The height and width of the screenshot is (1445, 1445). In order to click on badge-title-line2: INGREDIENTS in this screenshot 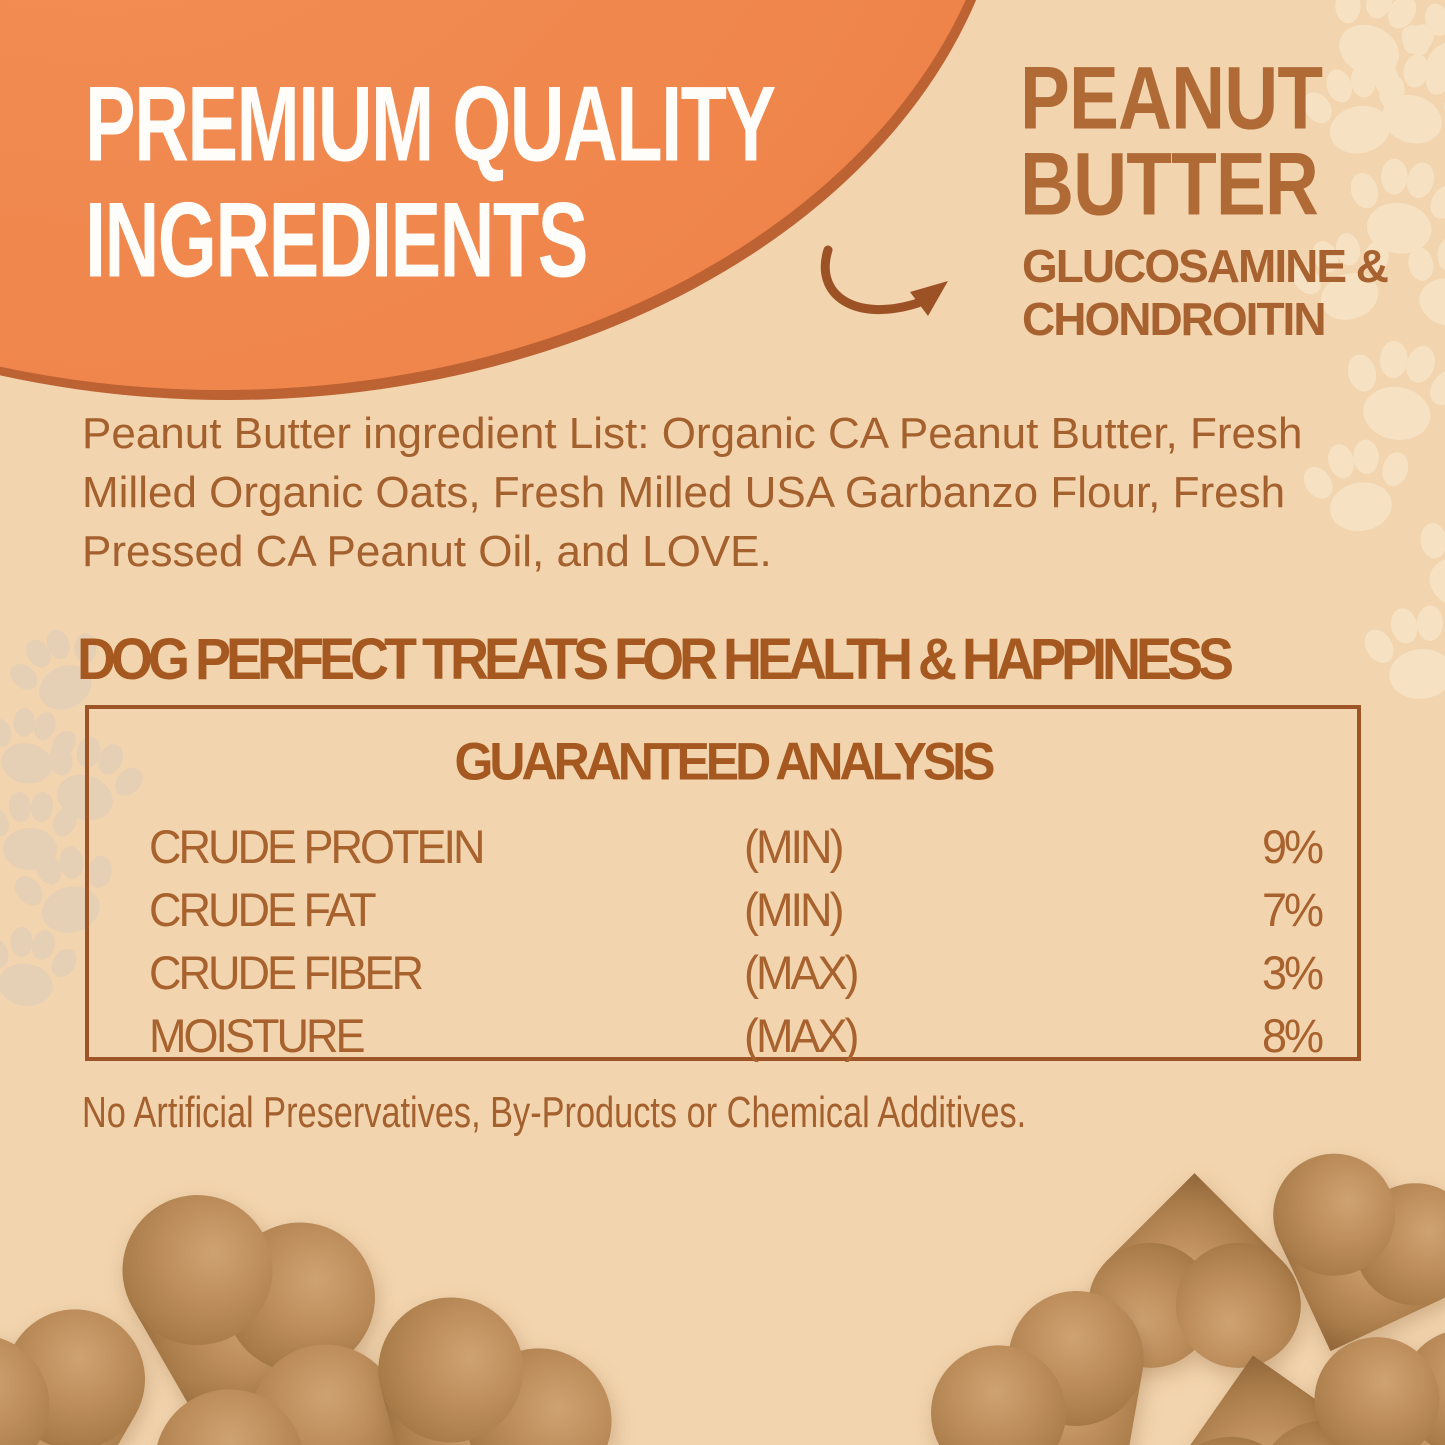, I will do `click(336, 240)`.